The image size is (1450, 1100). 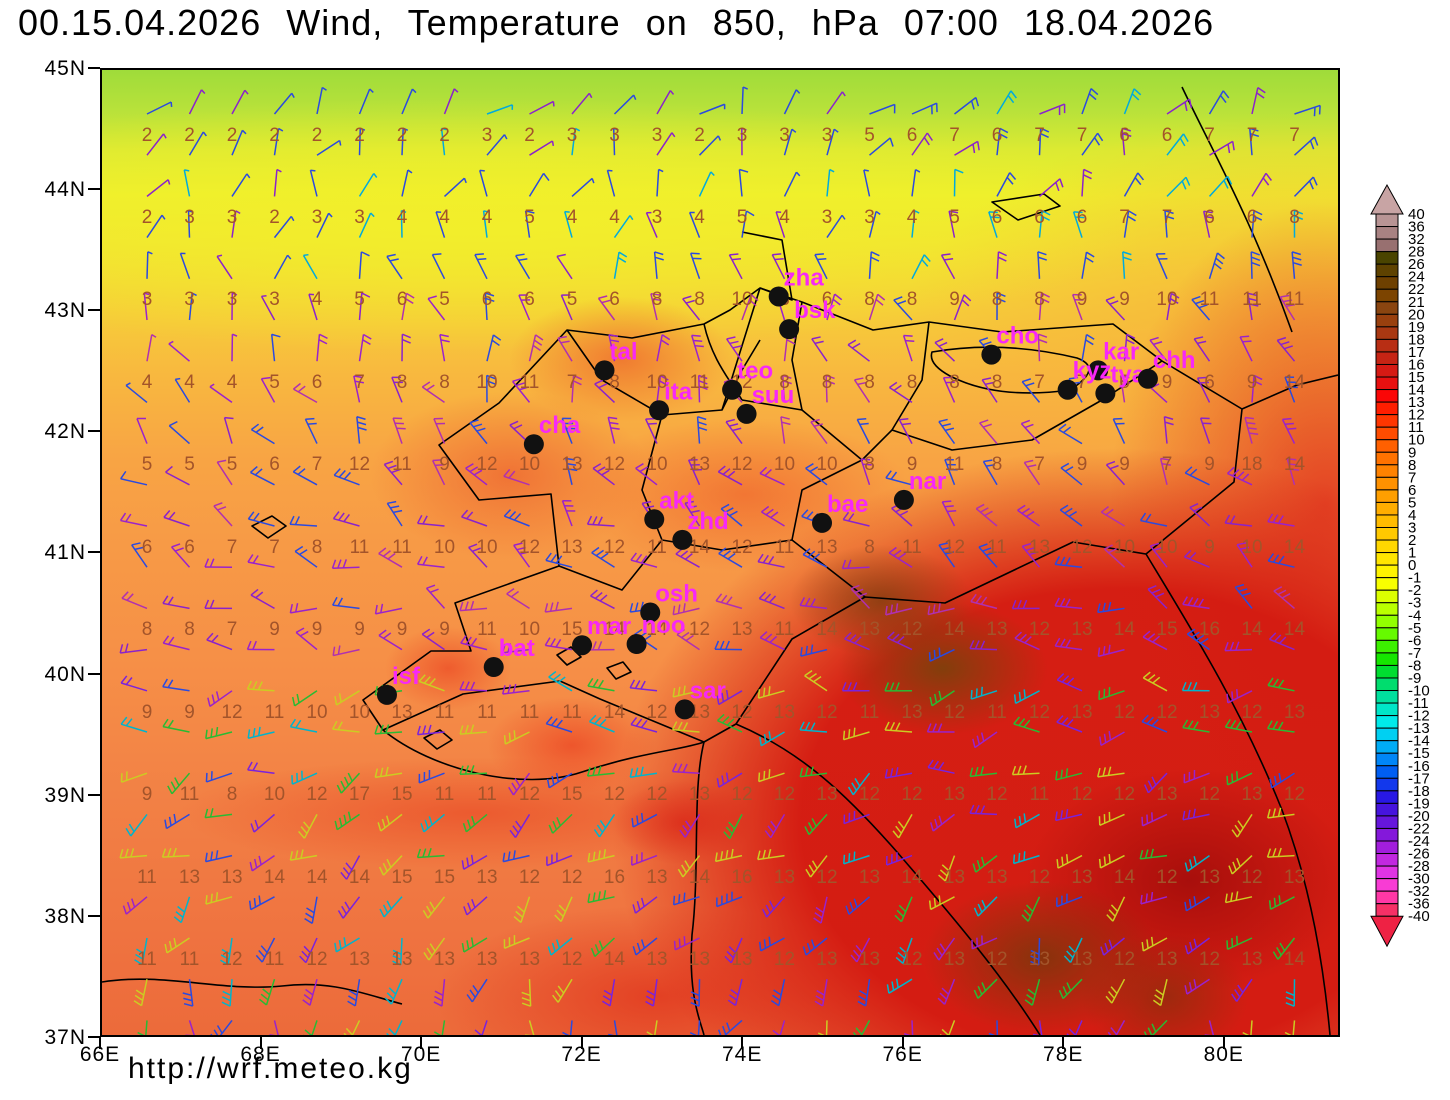 I want to click on station-marker, so click(x=991, y=354).